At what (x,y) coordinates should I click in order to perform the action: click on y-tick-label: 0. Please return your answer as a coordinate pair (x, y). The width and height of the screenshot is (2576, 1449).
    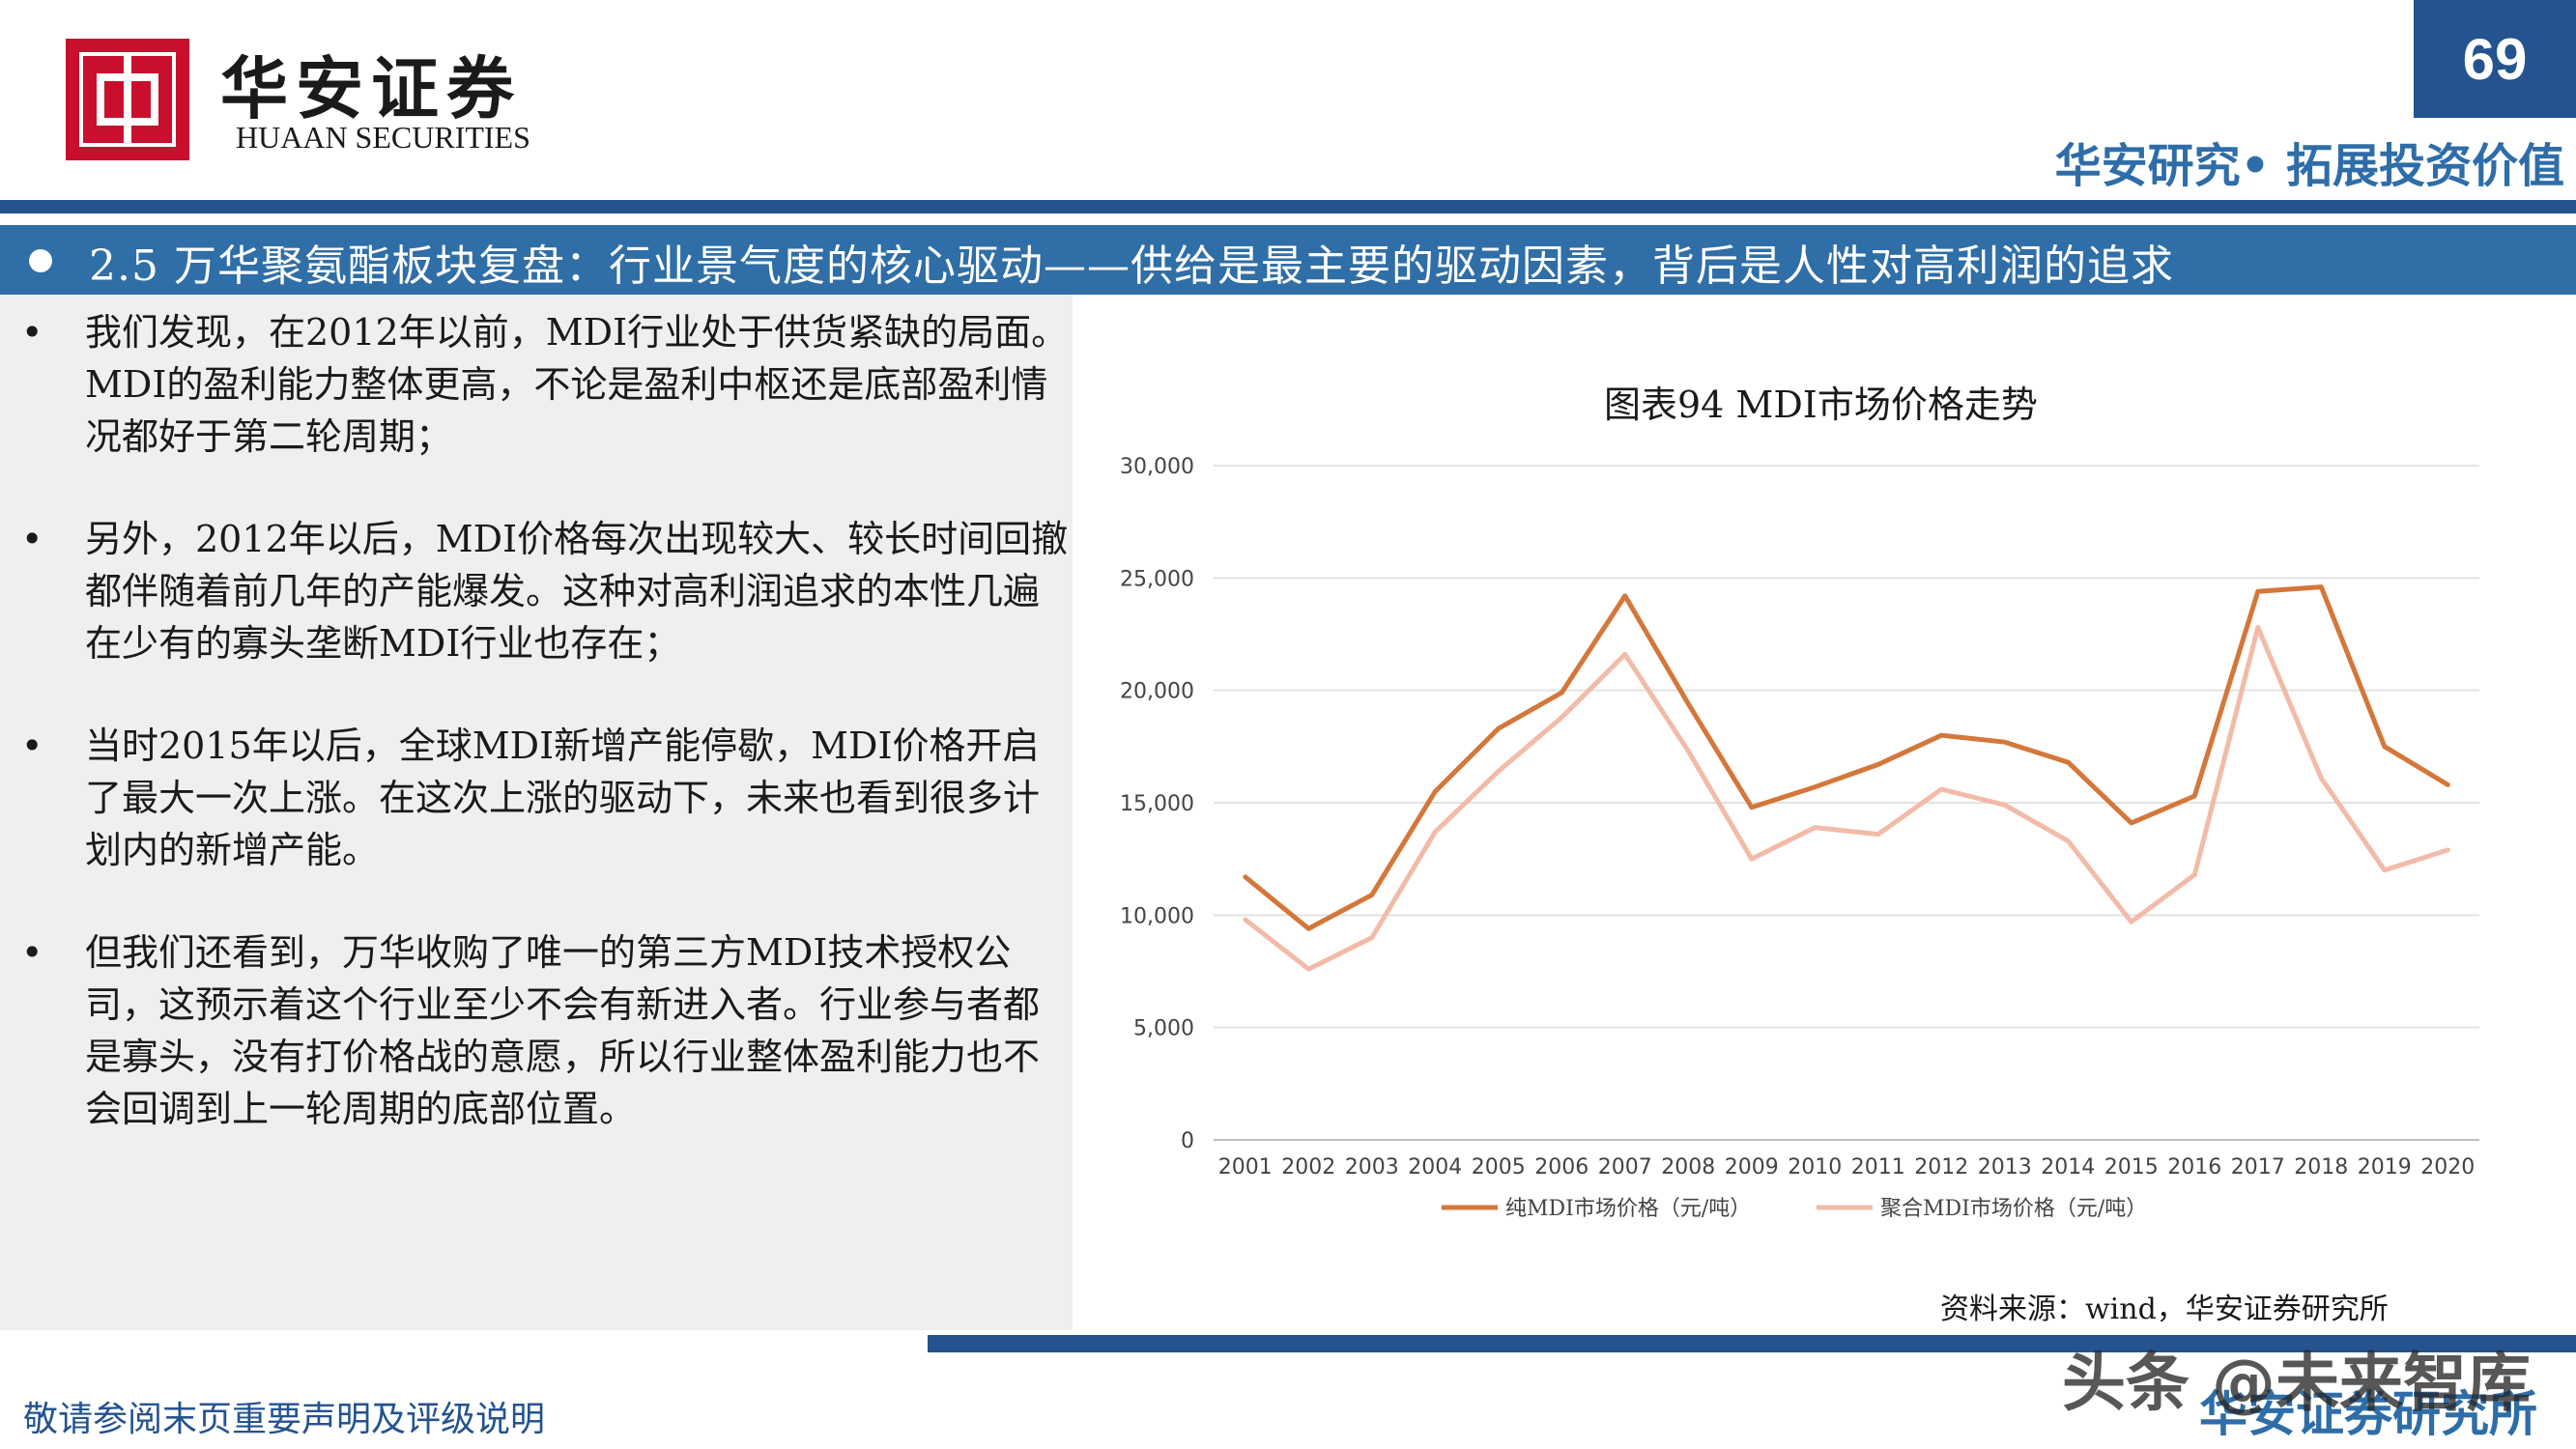
    Looking at the image, I should click on (1188, 1141).